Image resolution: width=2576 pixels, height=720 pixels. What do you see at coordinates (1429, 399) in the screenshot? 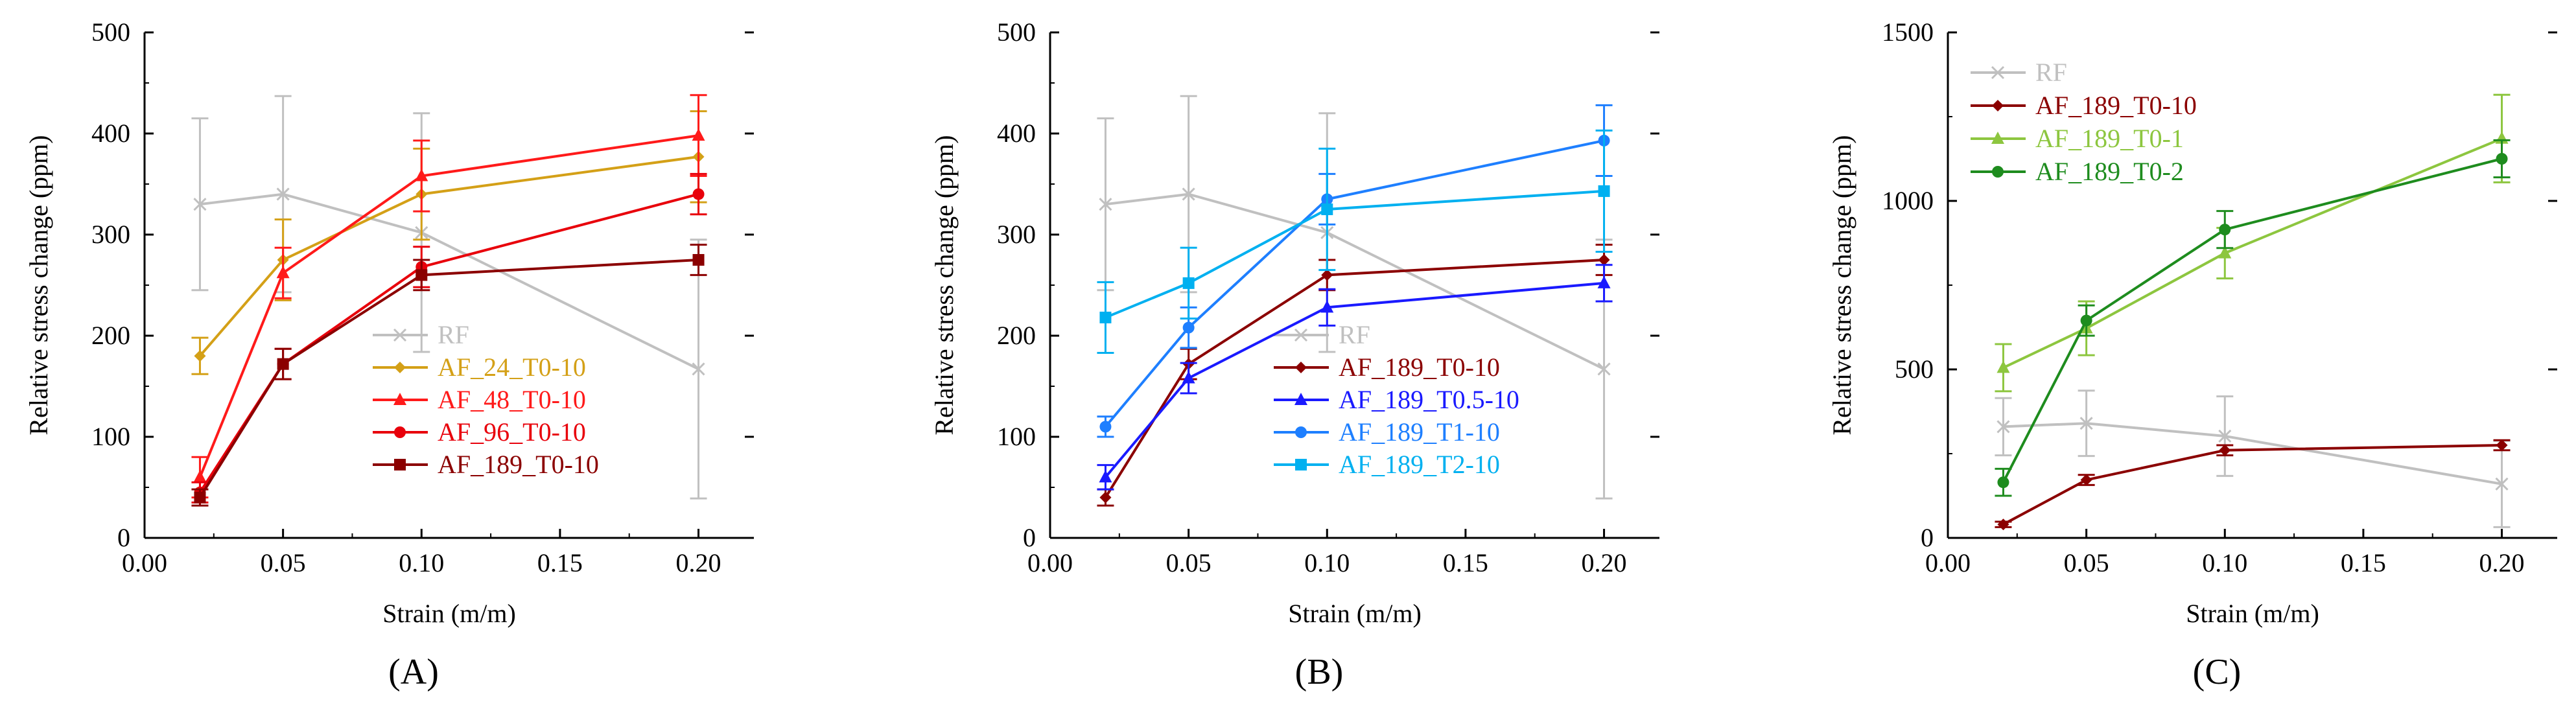
I see `legend-label: AF_189_T0.5-10` at bounding box center [1429, 399].